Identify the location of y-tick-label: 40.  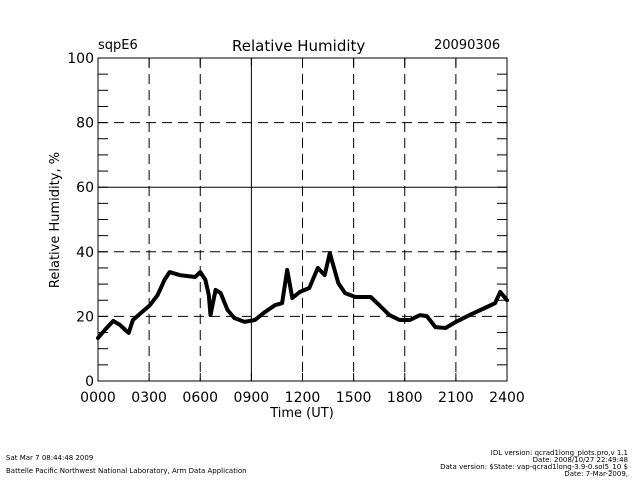
(85, 253).